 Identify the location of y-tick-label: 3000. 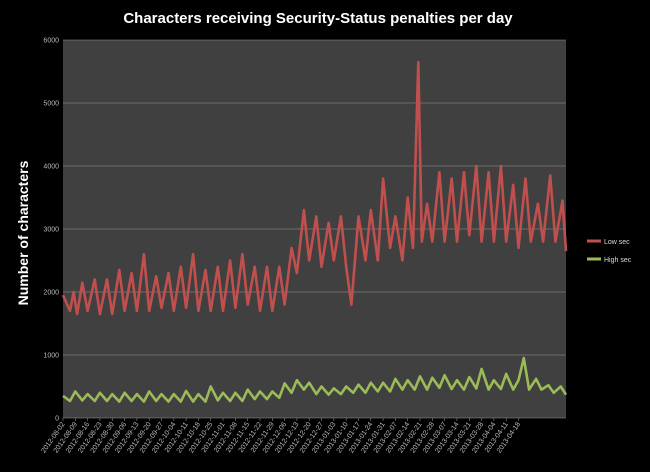
(51, 230).